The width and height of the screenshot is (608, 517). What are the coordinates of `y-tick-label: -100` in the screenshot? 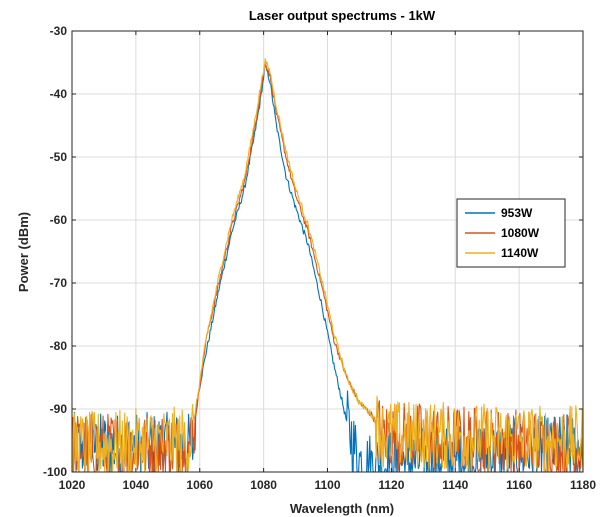 It's located at (55, 472).